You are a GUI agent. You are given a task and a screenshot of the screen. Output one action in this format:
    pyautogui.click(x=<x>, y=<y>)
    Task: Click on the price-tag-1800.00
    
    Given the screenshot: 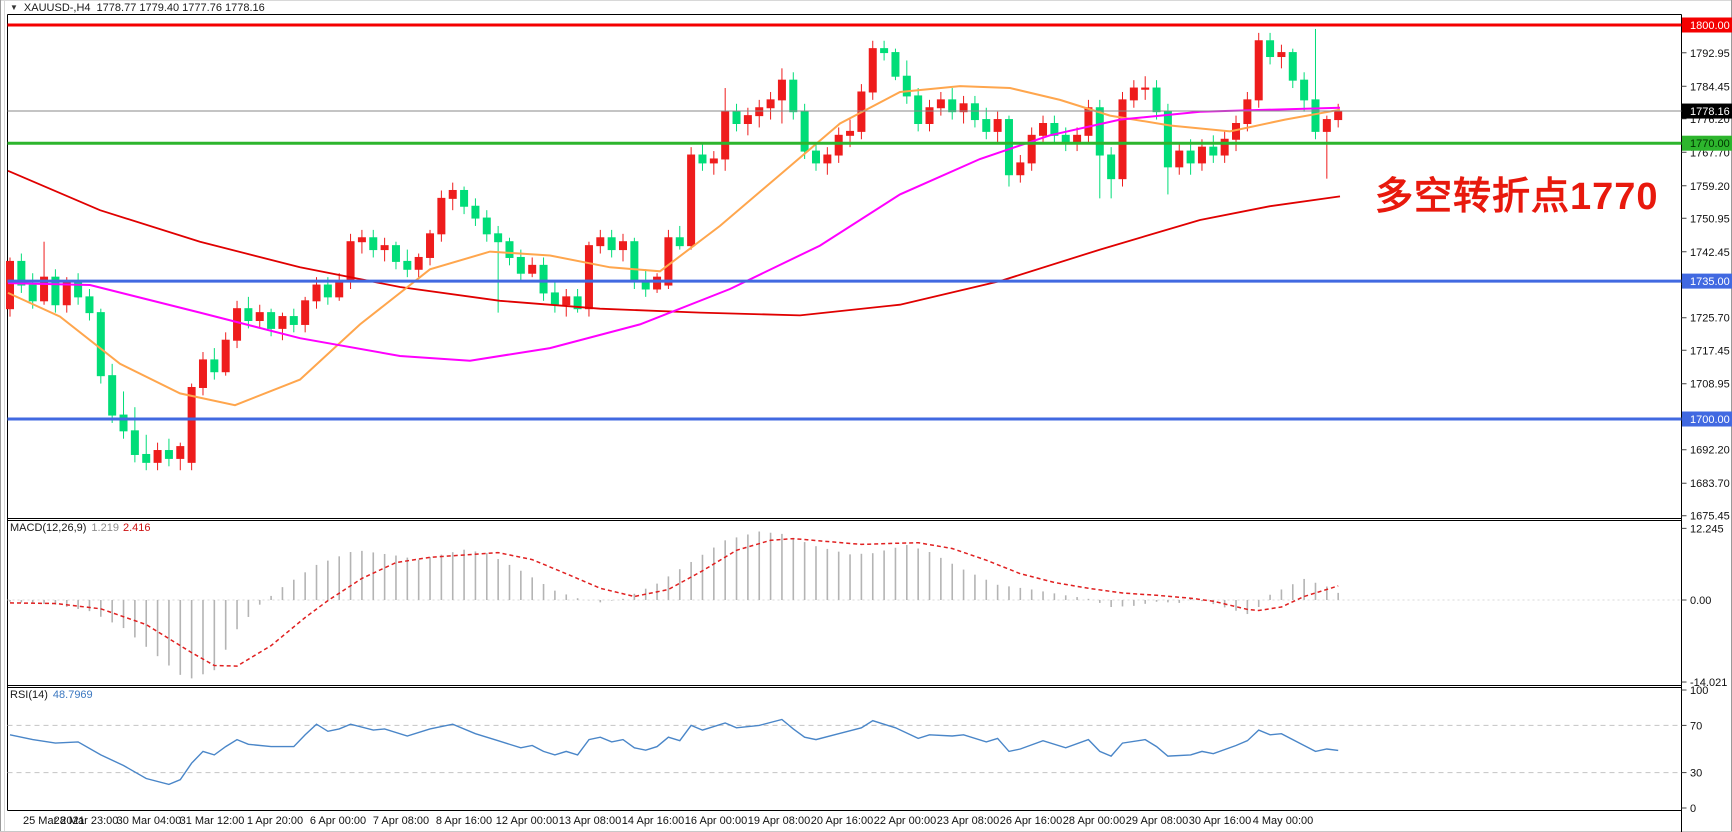 What is the action you would take?
    pyautogui.click(x=1707, y=25)
    